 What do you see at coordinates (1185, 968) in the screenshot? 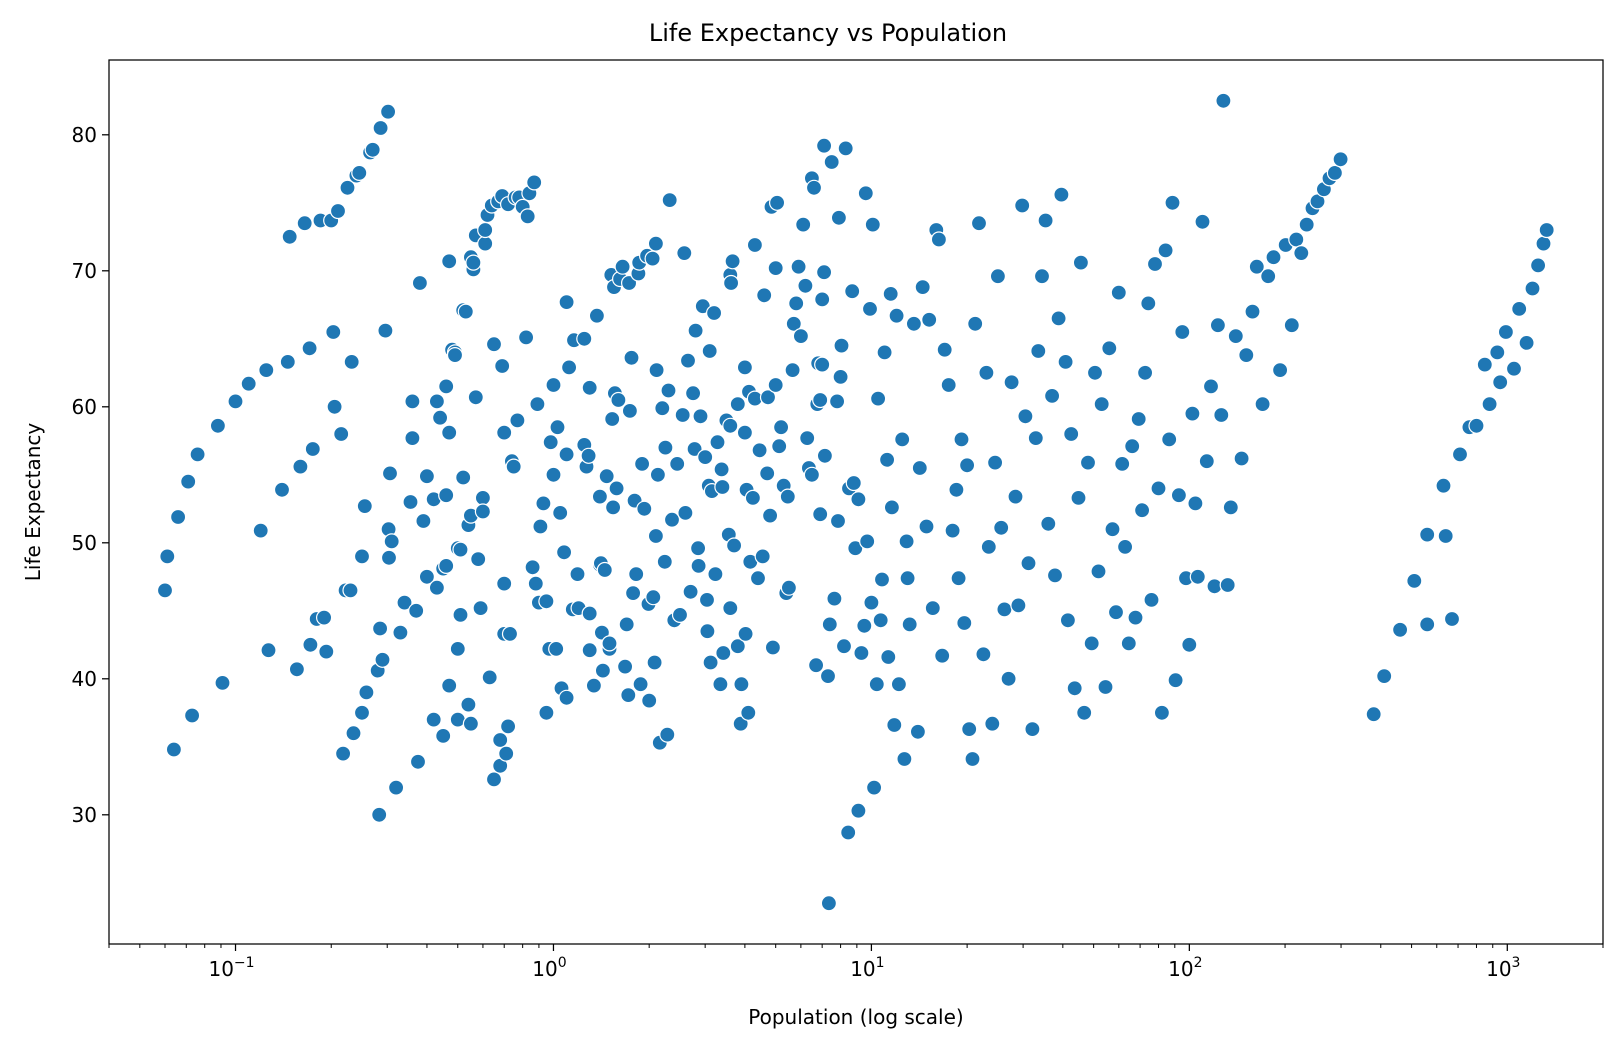
I see `x-tick-label: 10²` at bounding box center [1185, 968].